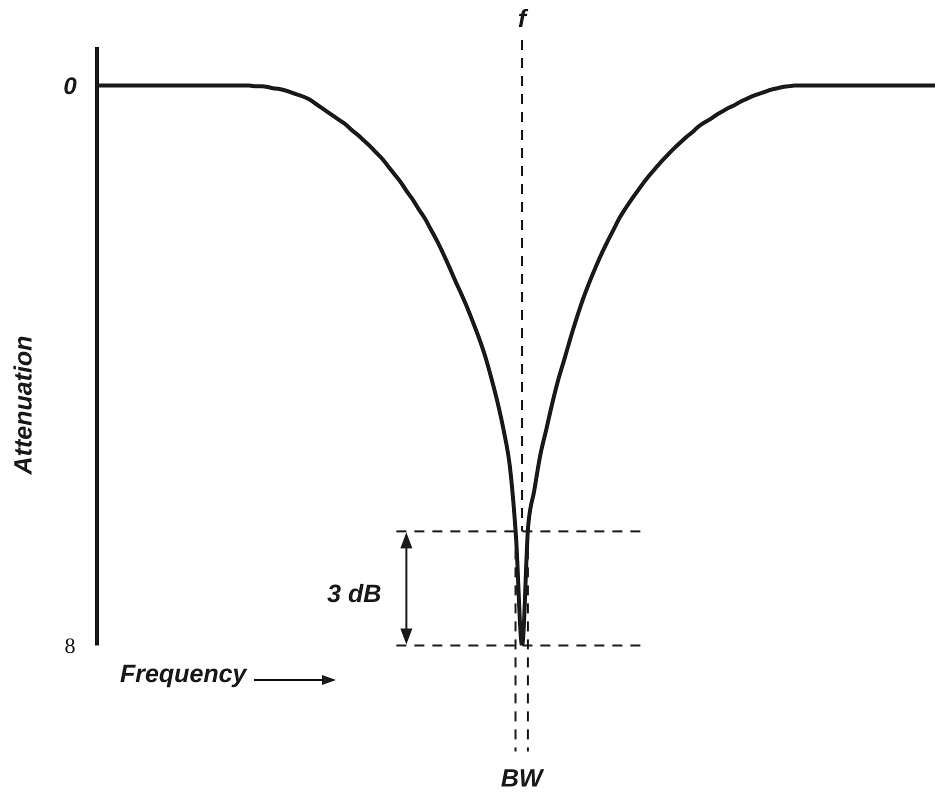  I want to click on text: f, so click(523, 19).